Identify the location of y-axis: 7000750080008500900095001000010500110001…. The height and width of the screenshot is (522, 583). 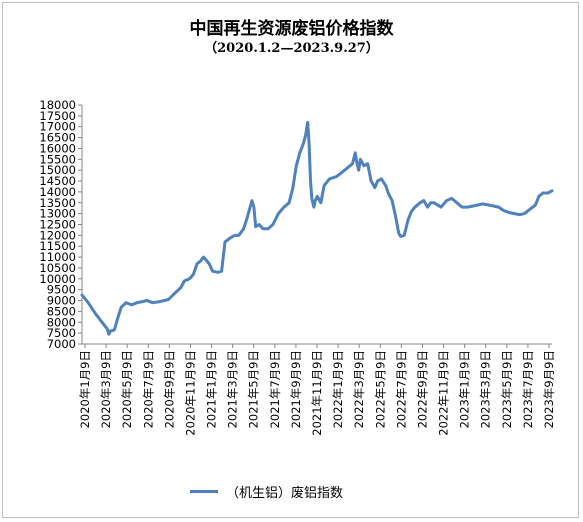
(61, 224).